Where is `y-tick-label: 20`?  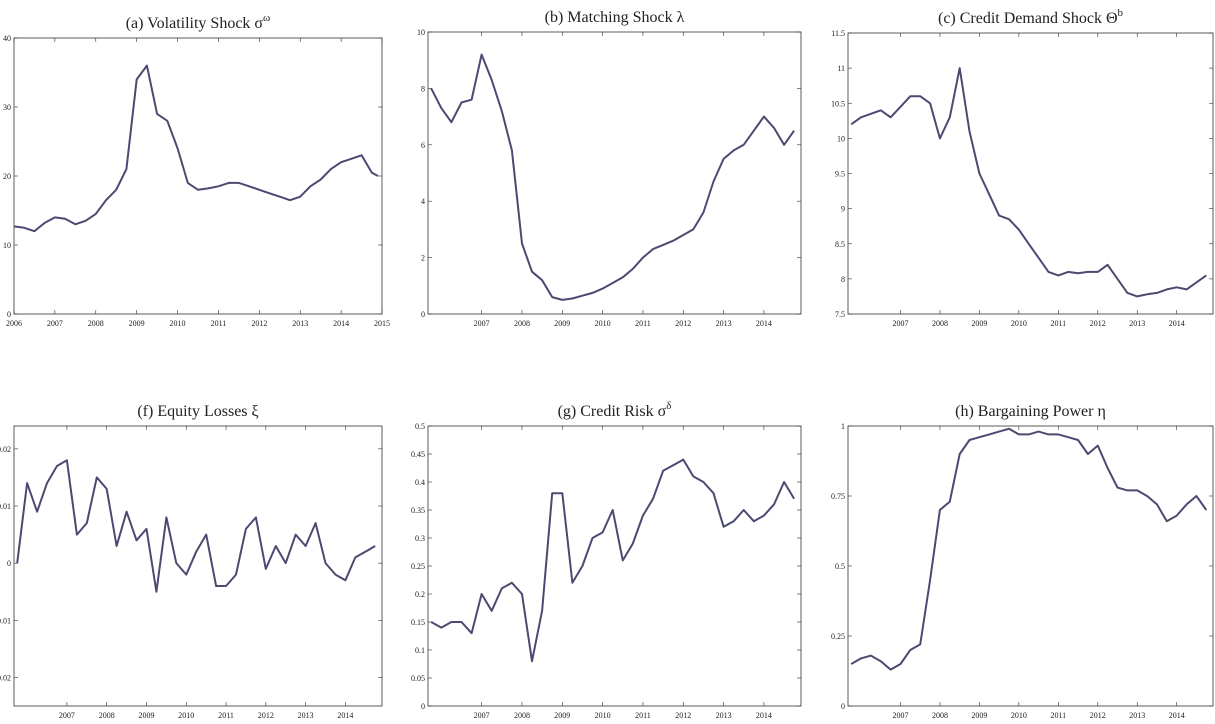
y-tick-label: 20 is located at coordinates (7, 176).